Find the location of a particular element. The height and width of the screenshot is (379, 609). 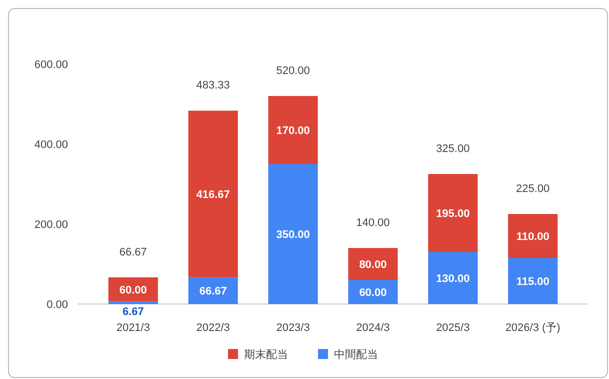

total-label: 325.00 is located at coordinates (453, 149).